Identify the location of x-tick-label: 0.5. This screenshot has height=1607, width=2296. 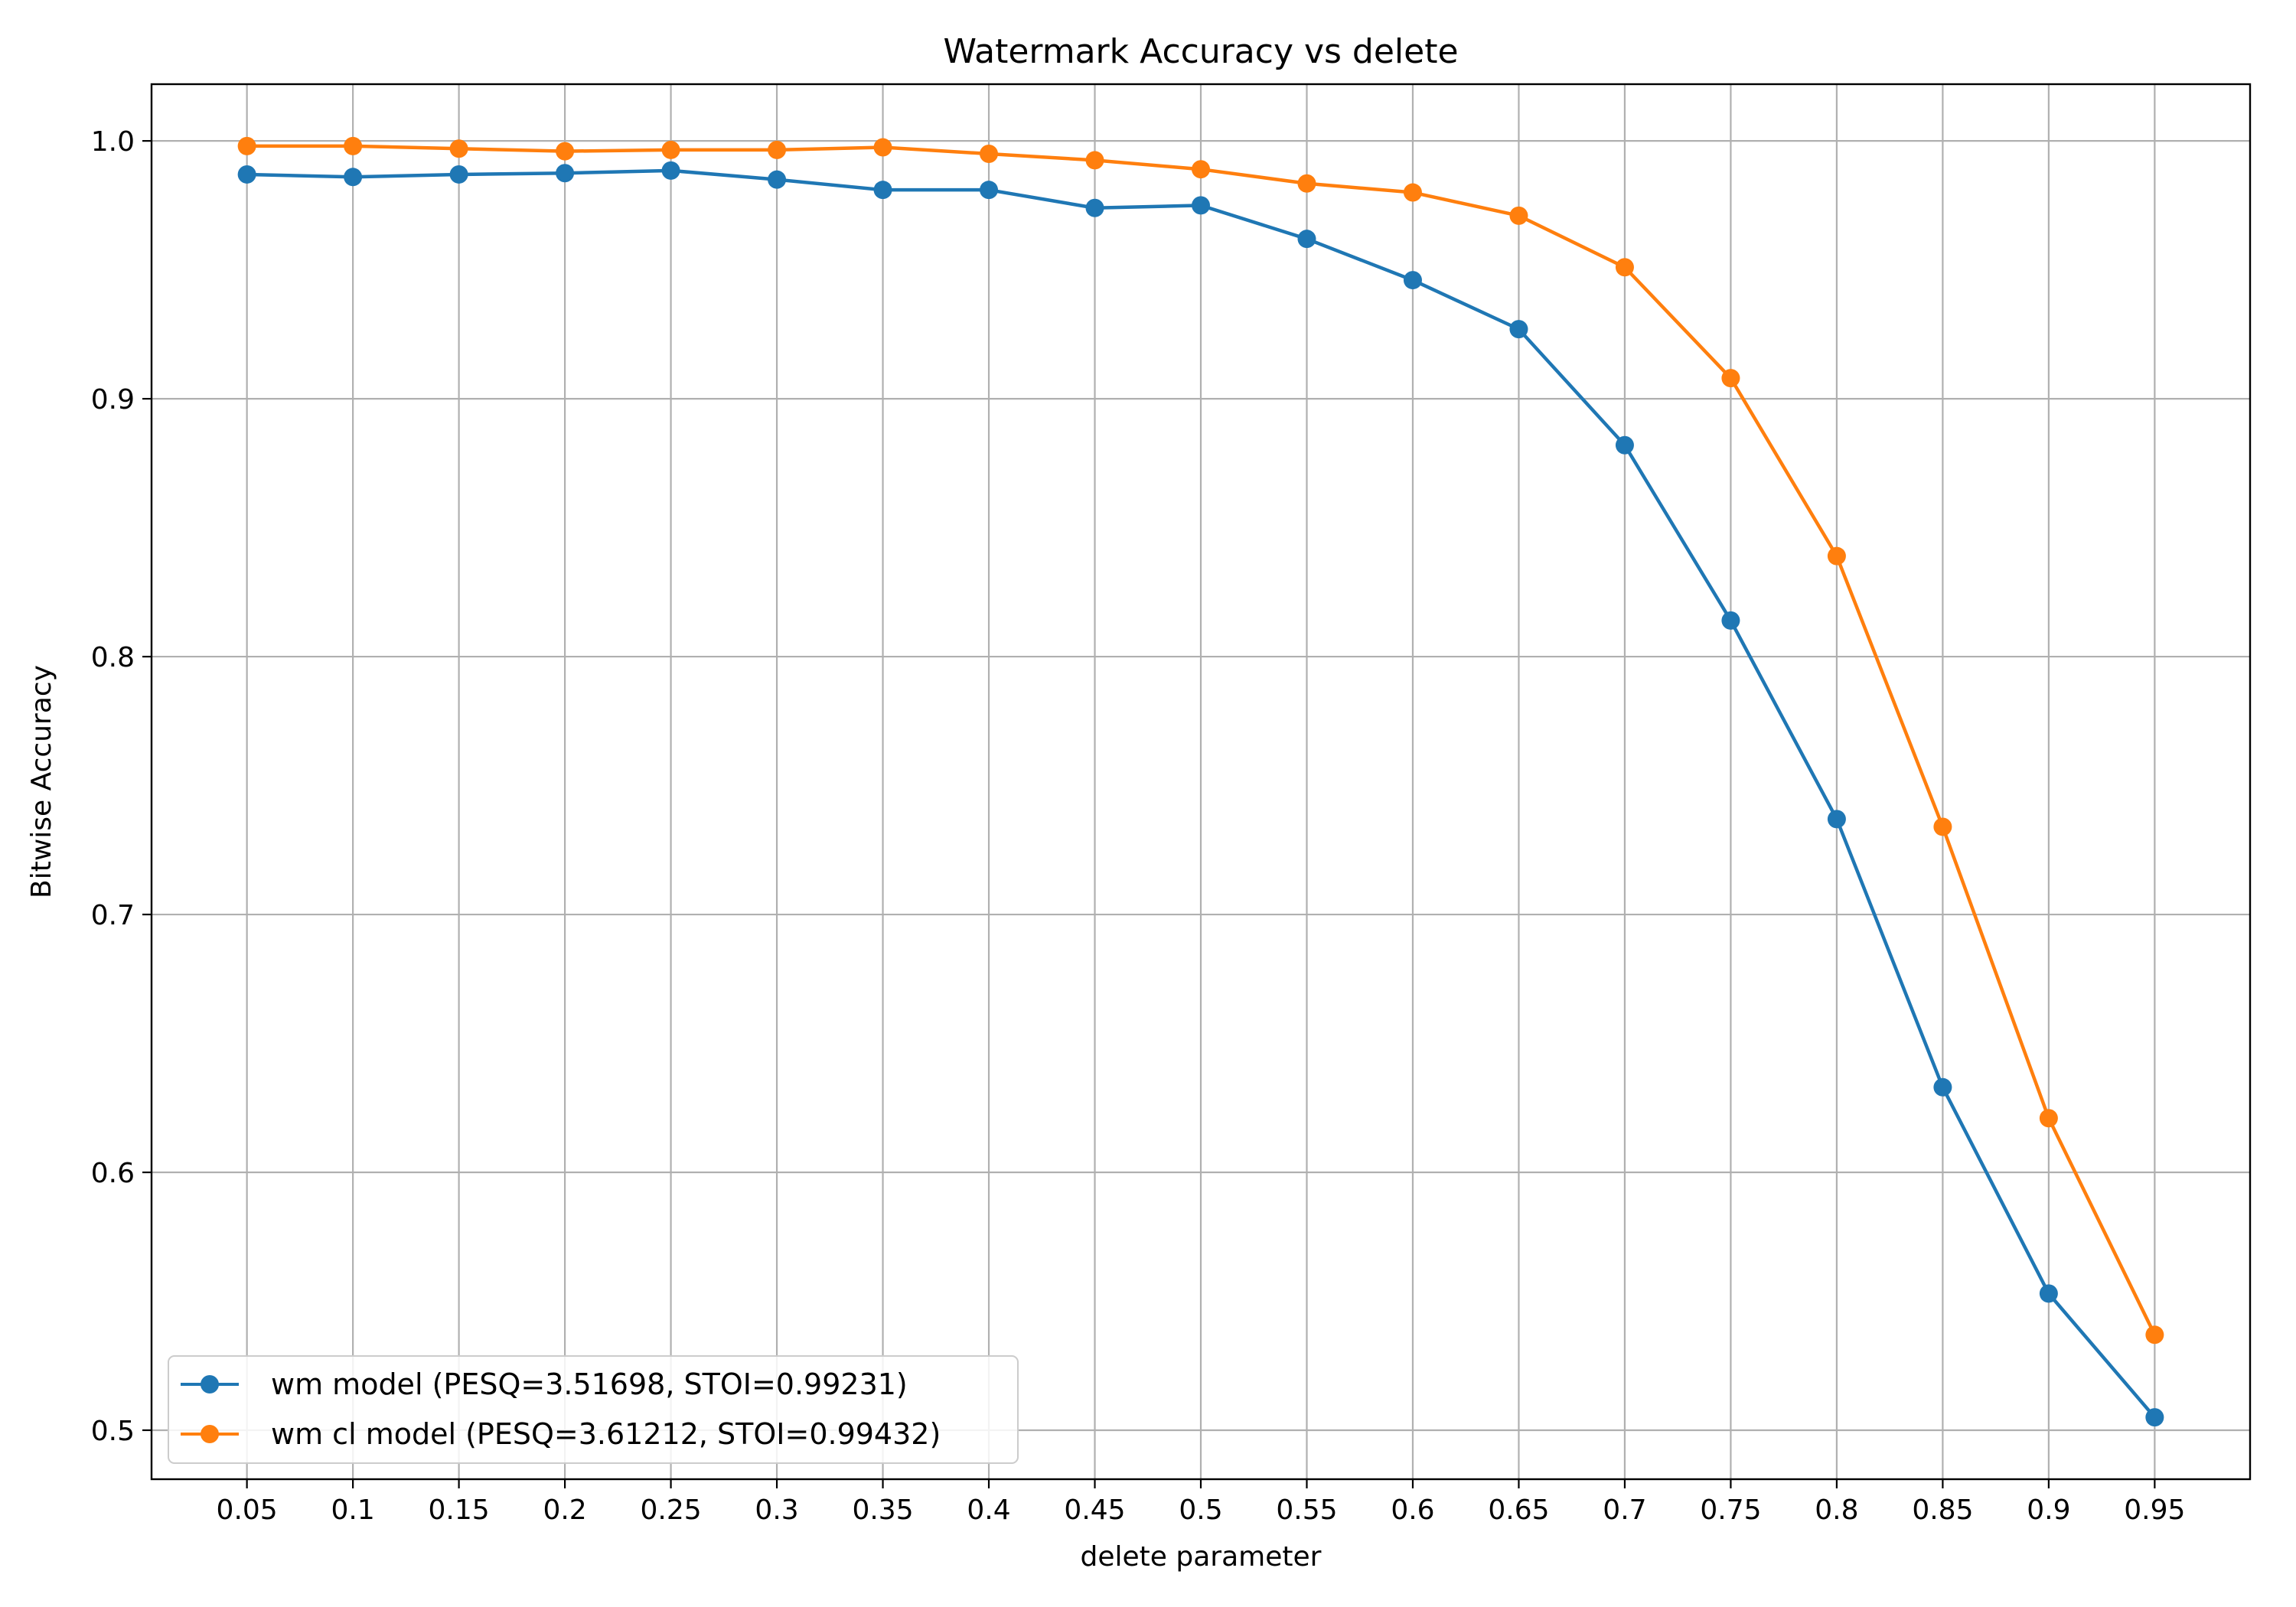
(1200, 1510).